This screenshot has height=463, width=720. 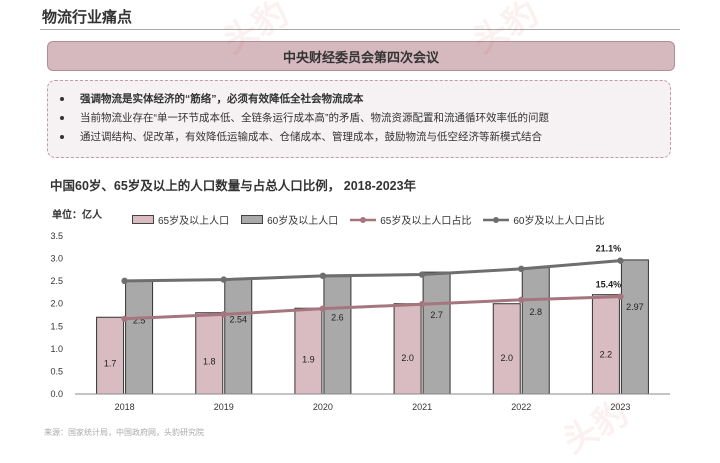 I want to click on x-tick-label-2019: 2019, so click(x=224, y=407).